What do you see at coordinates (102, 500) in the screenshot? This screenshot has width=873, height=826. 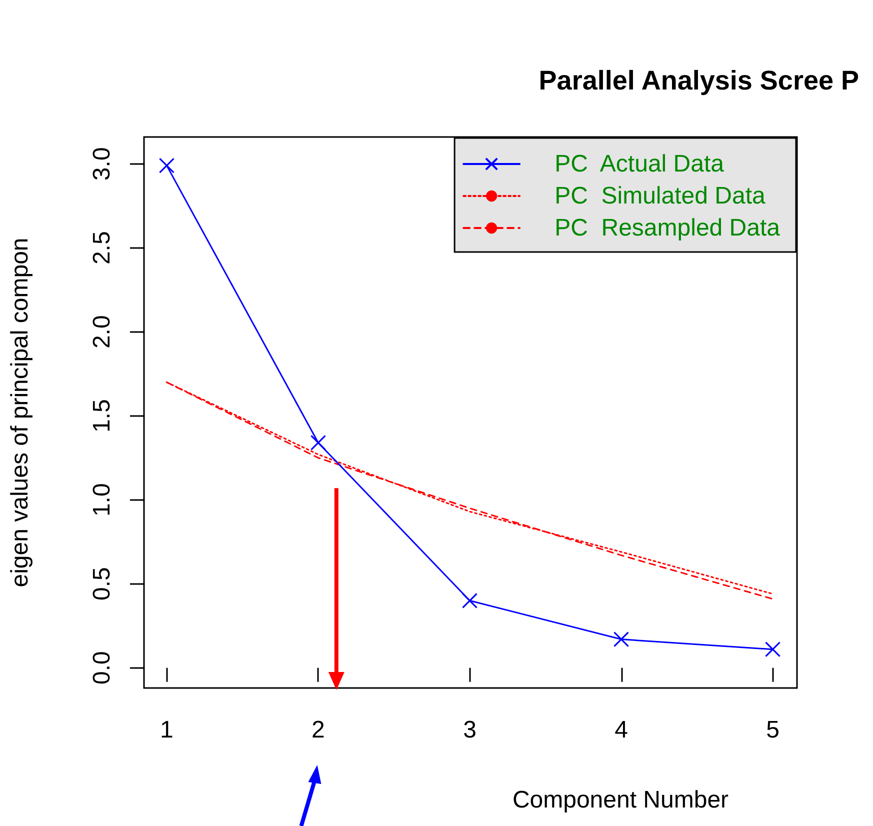 I see `y-tick-label: 1.0` at bounding box center [102, 500].